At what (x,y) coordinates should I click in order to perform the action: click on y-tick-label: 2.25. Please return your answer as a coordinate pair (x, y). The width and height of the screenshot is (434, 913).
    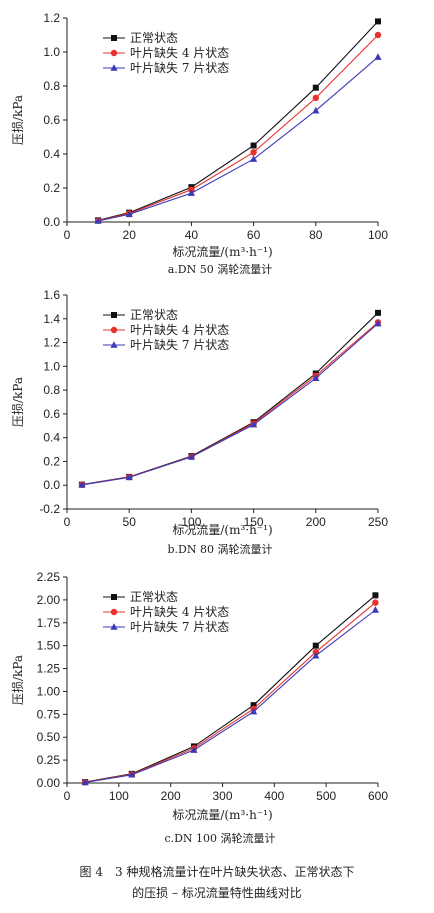
    Looking at the image, I should click on (49, 577).